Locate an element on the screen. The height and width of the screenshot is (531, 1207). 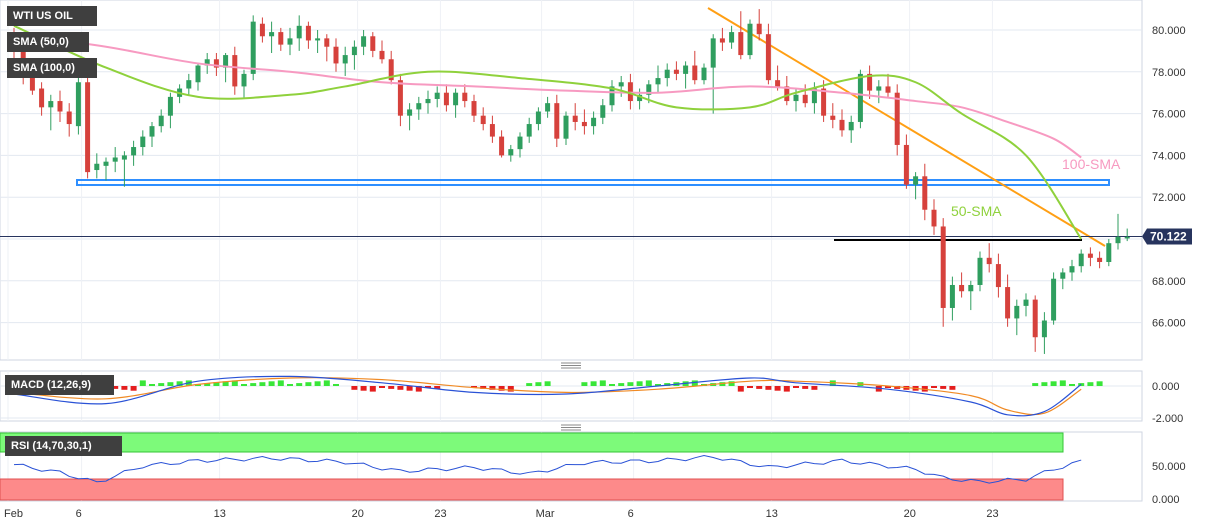
macd-label: MACD (12,26,9) is located at coordinates (59, 385).